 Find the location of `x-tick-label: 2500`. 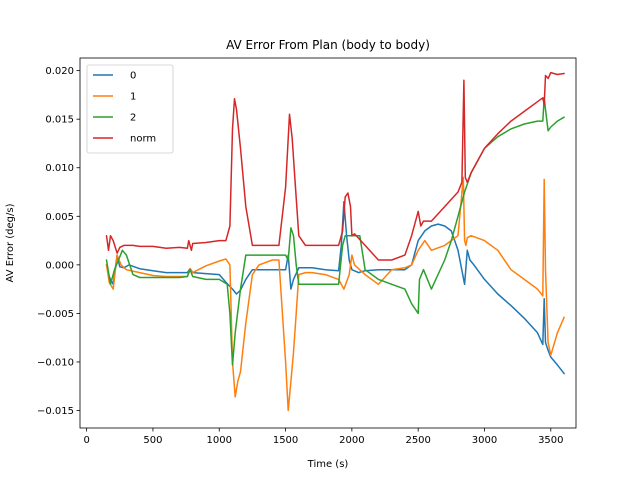

x-tick-label: 2500 is located at coordinates (417, 440).